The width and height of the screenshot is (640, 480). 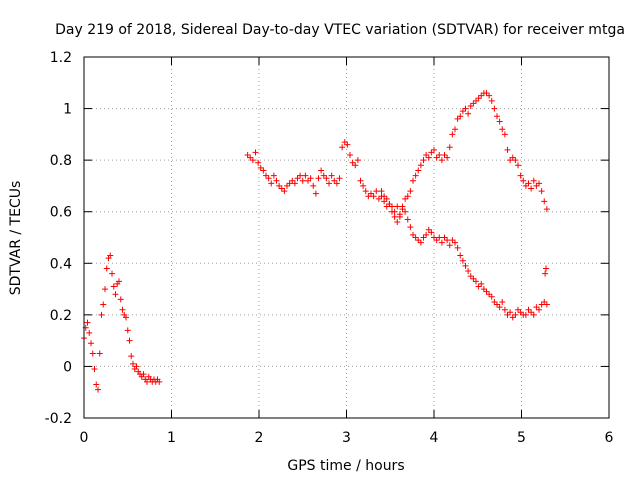 What do you see at coordinates (609, 438) in the screenshot?
I see `x-tick-label: 6` at bounding box center [609, 438].